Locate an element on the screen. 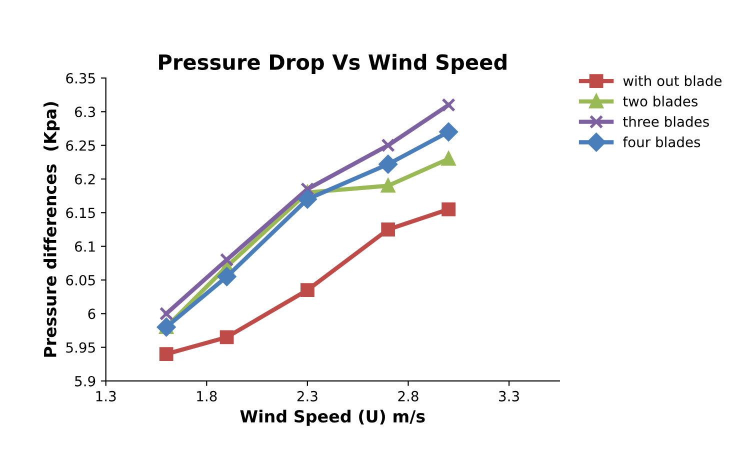  x-tick-label: 1.8 is located at coordinates (207, 396).